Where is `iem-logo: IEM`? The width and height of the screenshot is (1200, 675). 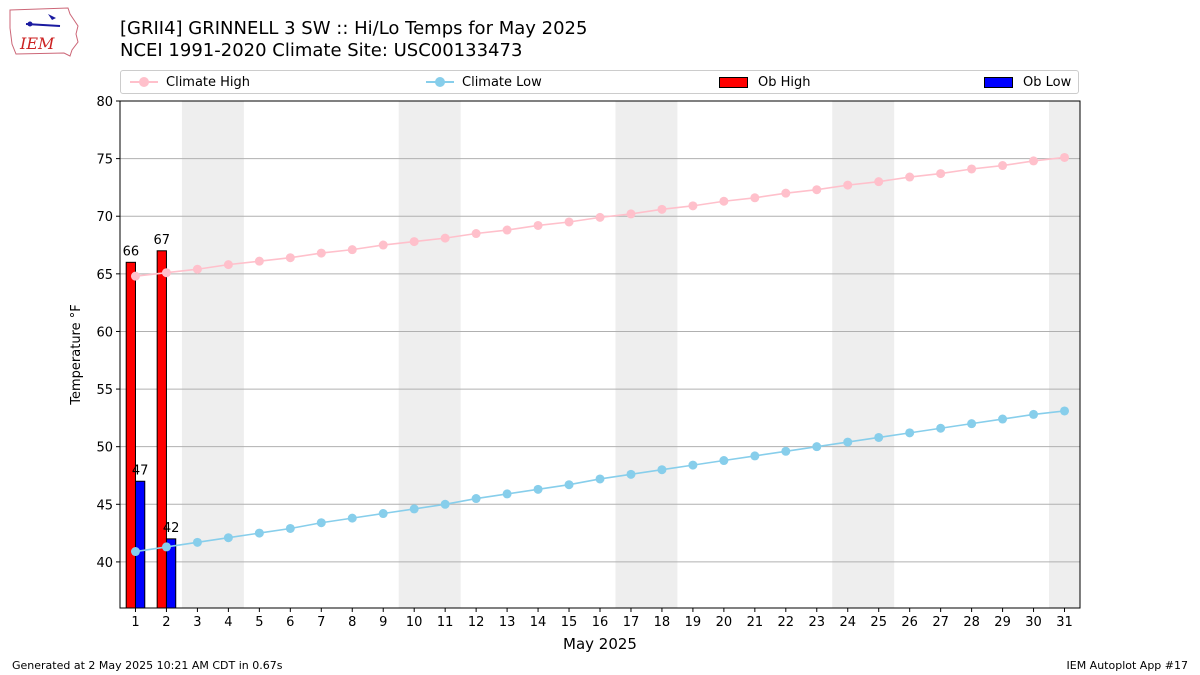
iem-logo: IEM is located at coordinates (44, 32).